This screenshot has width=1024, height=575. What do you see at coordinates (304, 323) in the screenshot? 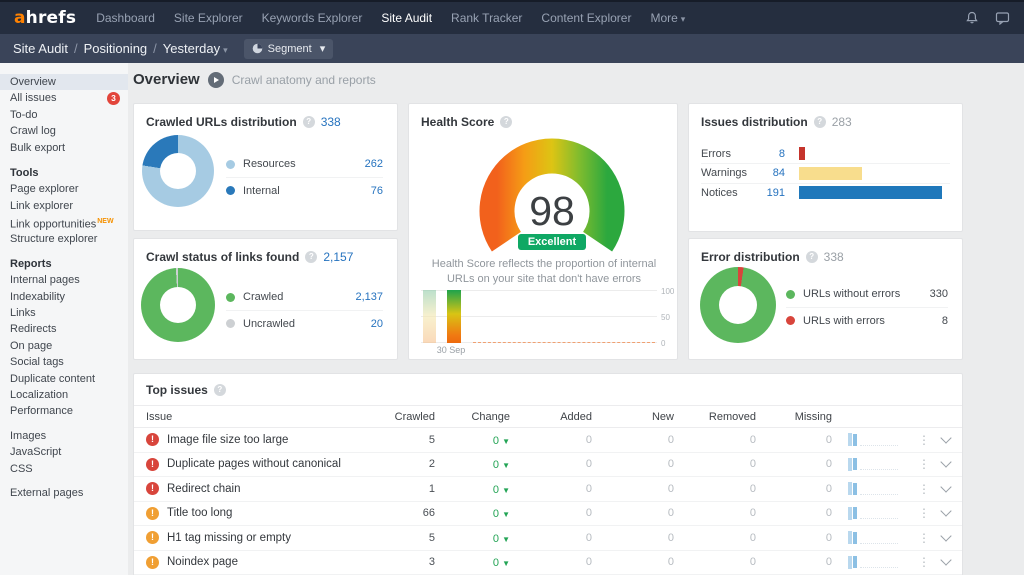
I see `legend-row-uncrawled: Uncrawled 20` at bounding box center [304, 323].